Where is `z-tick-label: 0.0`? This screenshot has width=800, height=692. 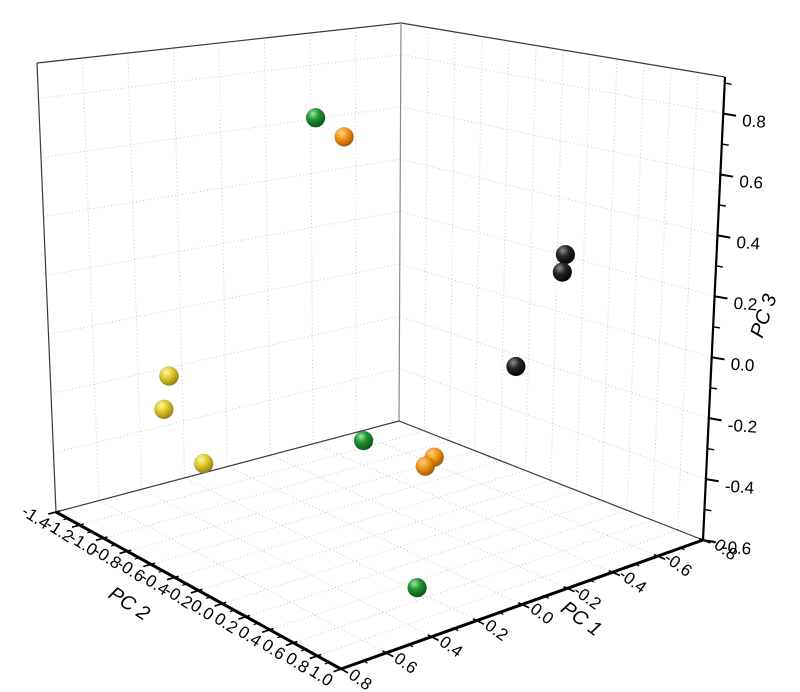
z-tick-label: 0.0 is located at coordinates (742, 365).